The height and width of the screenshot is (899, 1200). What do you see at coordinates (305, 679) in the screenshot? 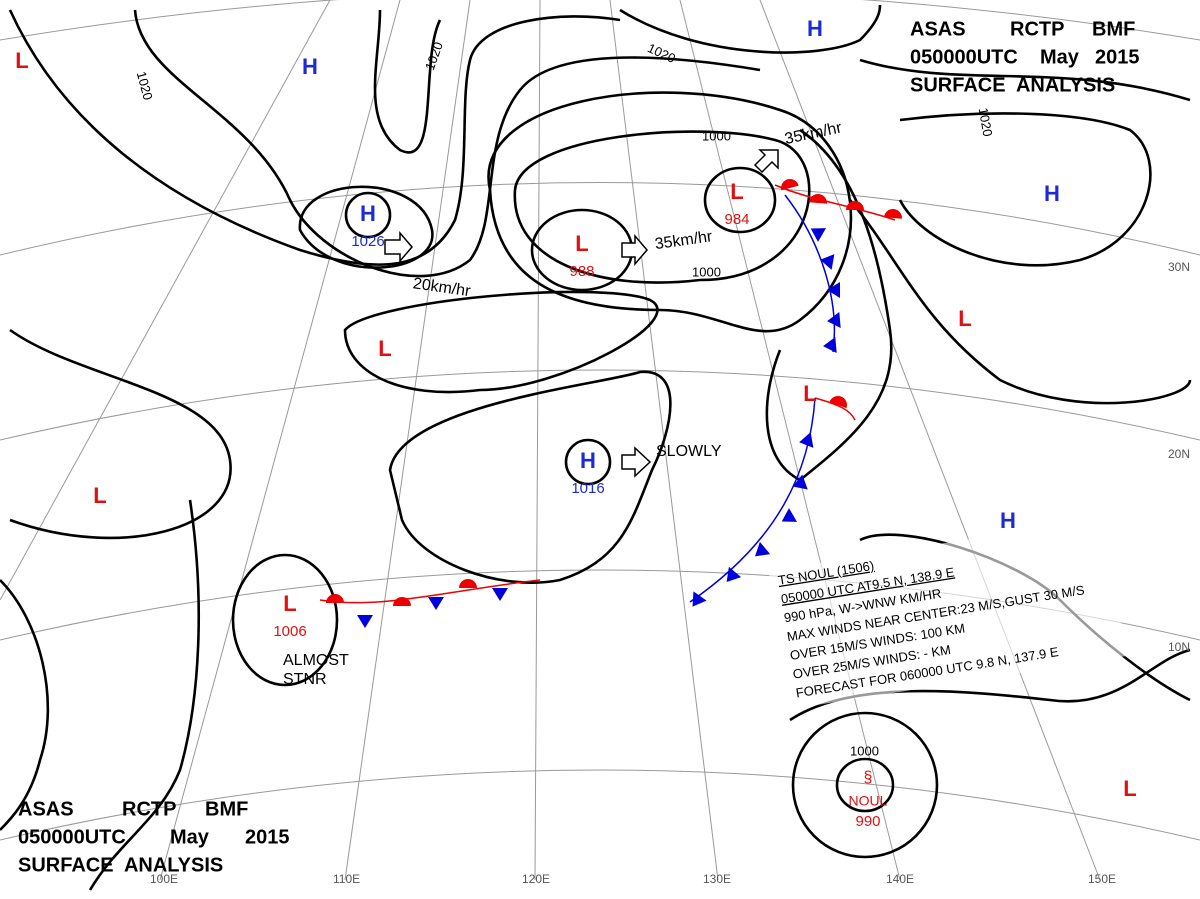
I see `movement-label: STNR` at bounding box center [305, 679].